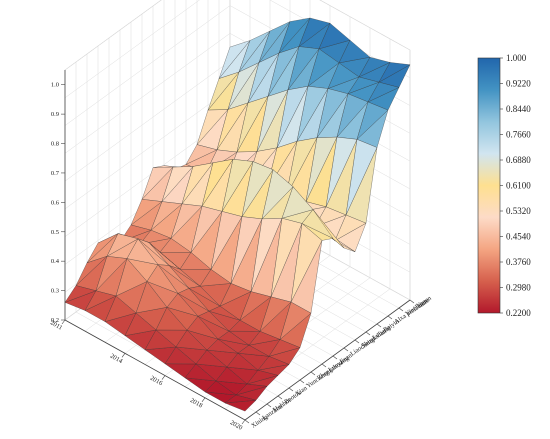 The width and height of the screenshot is (550, 439). Describe the element at coordinates (55, 202) in the screenshot. I see `z-tick-label: 0.6` at that location.